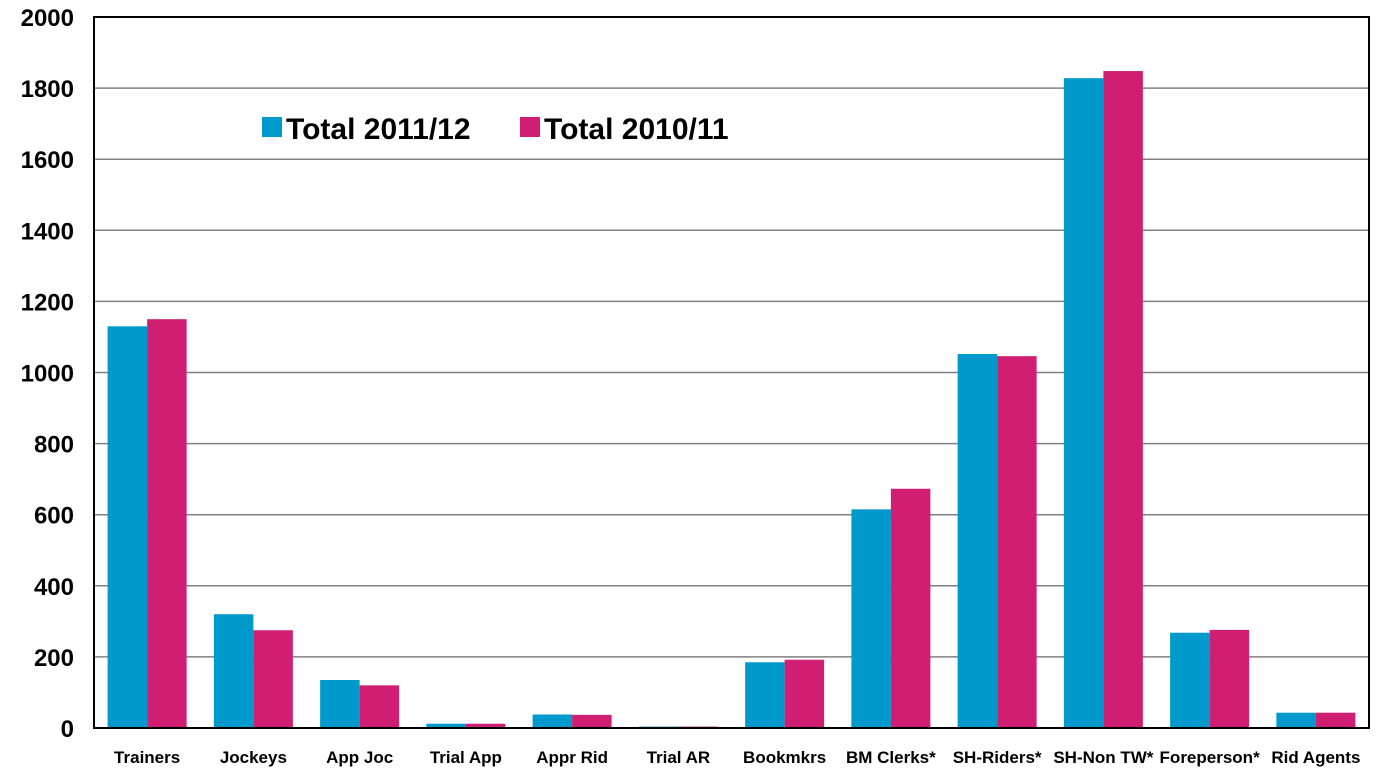 The height and width of the screenshot is (776, 1378). What do you see at coordinates (572, 757) in the screenshot?
I see `x-tick-label: Appr Rid` at bounding box center [572, 757].